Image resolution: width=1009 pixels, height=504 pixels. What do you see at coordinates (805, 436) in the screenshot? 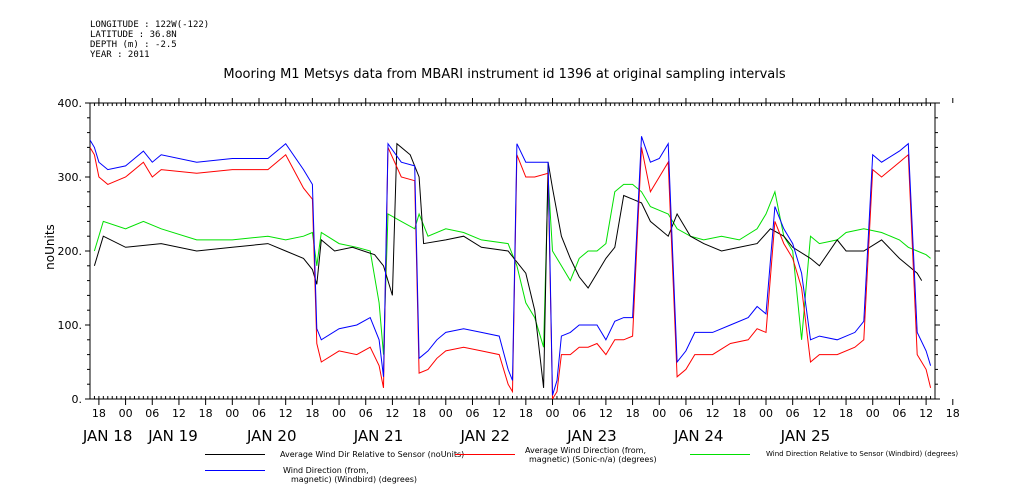
I see `x-day-label: JAN 25` at bounding box center [805, 436].